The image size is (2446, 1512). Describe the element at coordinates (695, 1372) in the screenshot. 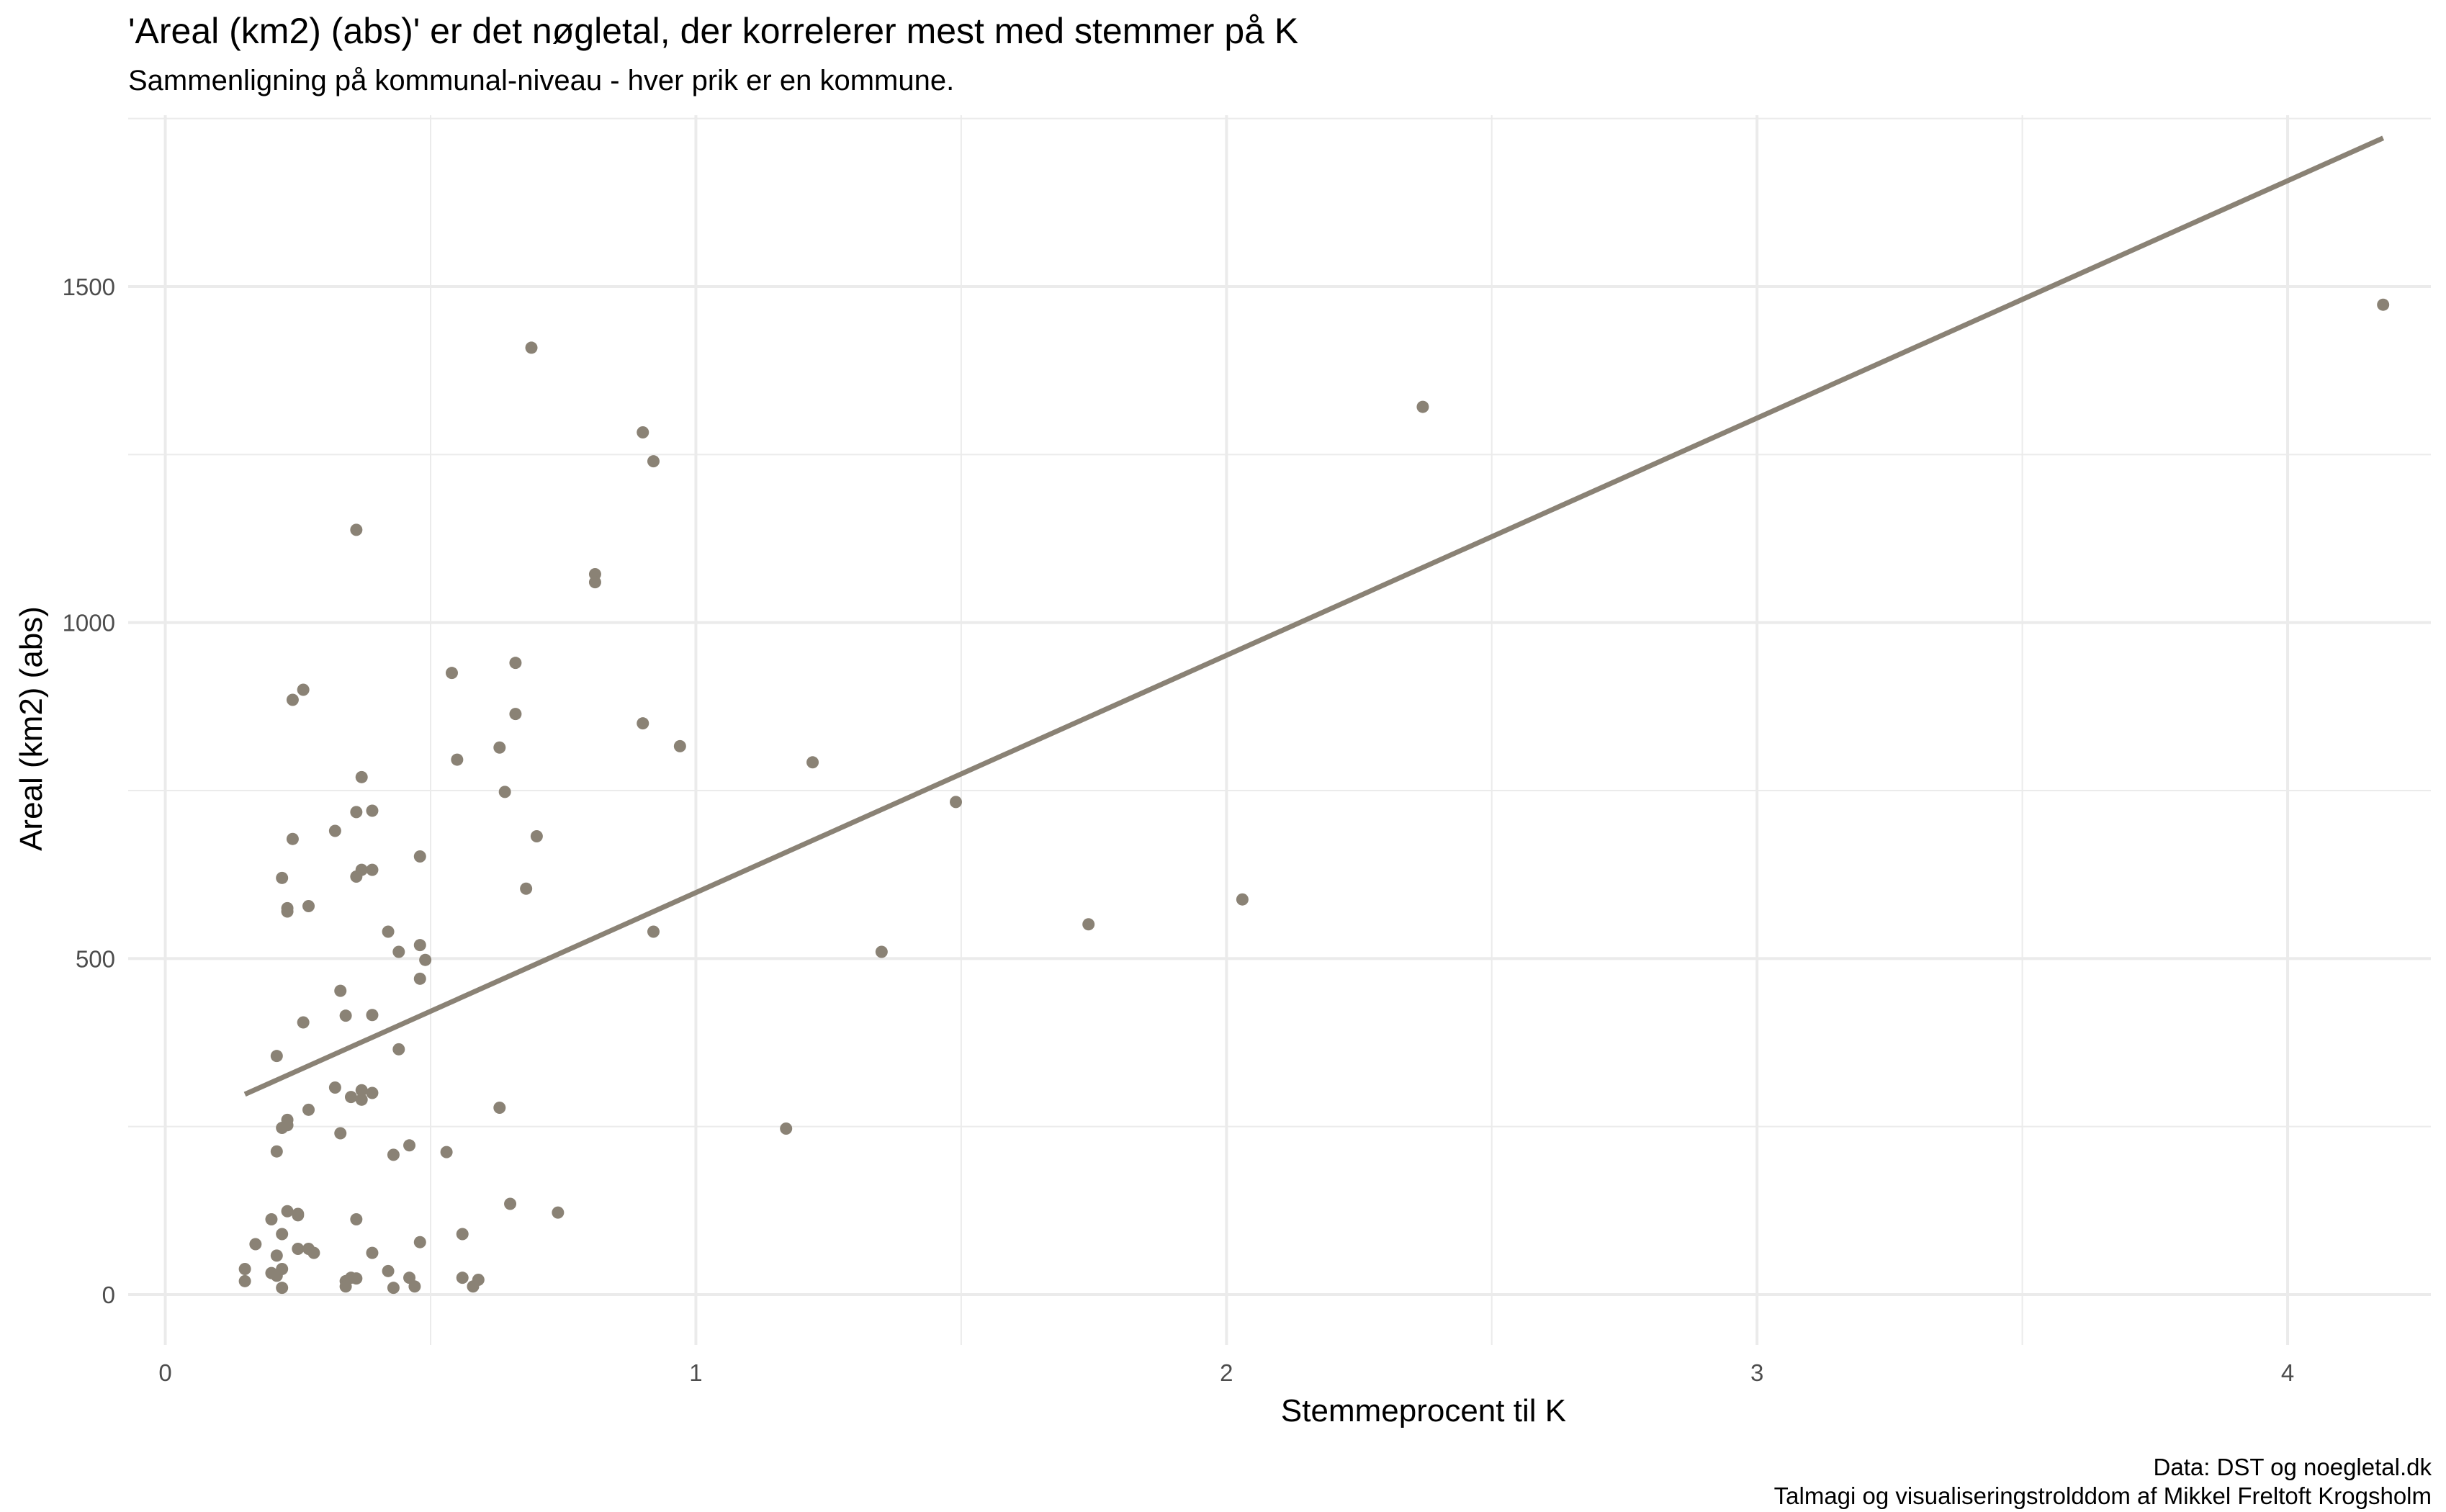

I see `x-tick-label: 1` at that location.